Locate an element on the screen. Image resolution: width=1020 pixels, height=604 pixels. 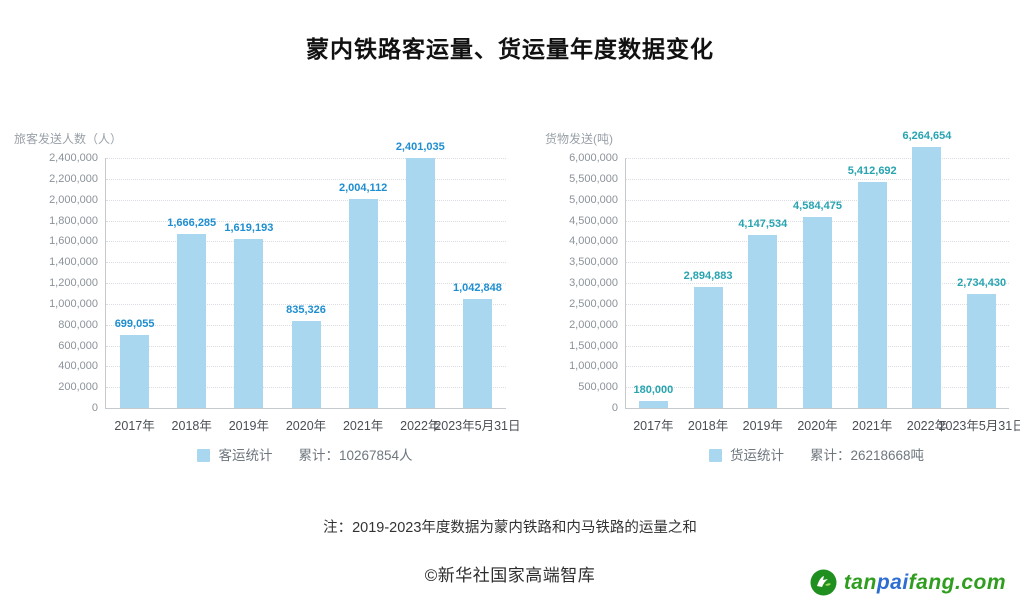
tanpaifang-logo: tanpaifang.com is located at coordinates (908, 582).